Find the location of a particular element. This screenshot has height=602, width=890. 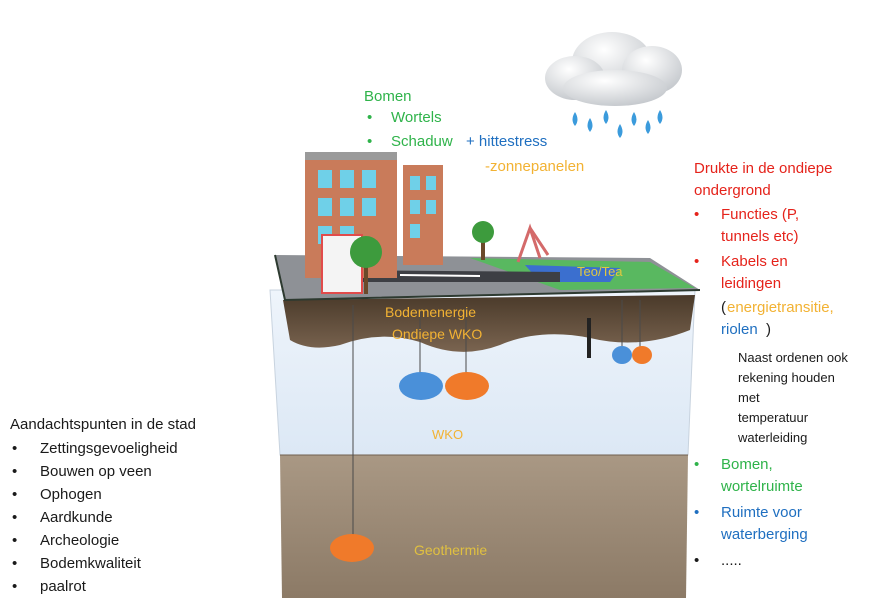

note-line: temperatuur is located at coordinates (773, 417).